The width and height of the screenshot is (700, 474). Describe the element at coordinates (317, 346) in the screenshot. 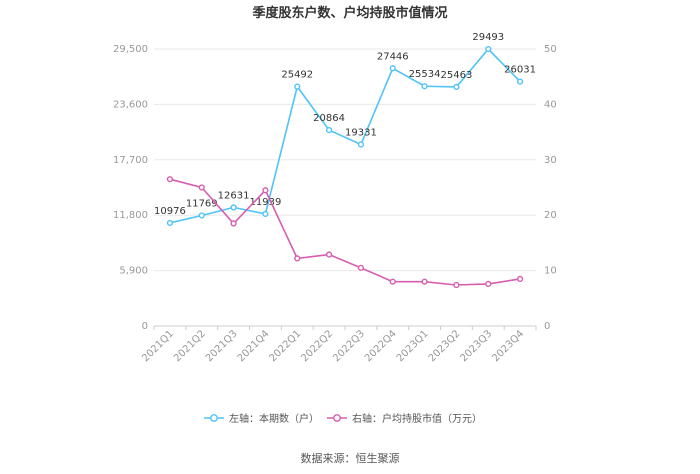

I see `x-tick-label: 2022Q2` at that location.